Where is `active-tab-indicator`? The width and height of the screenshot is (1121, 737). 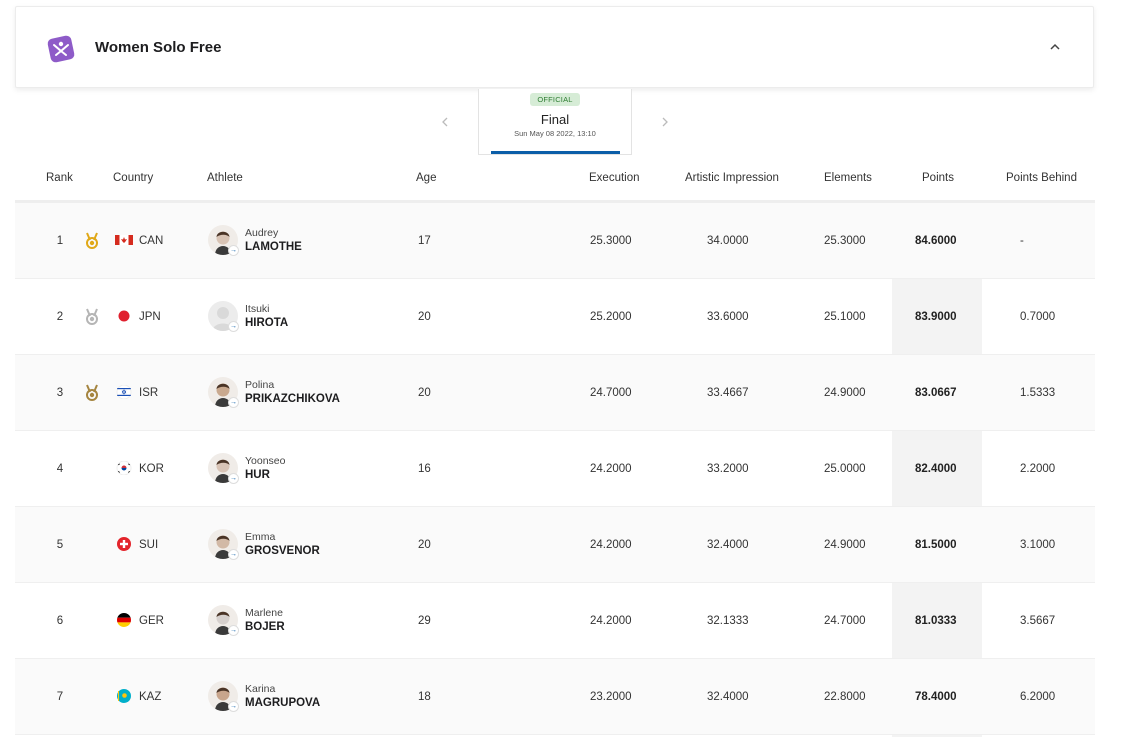
active-tab-indicator is located at coordinates (555, 152).